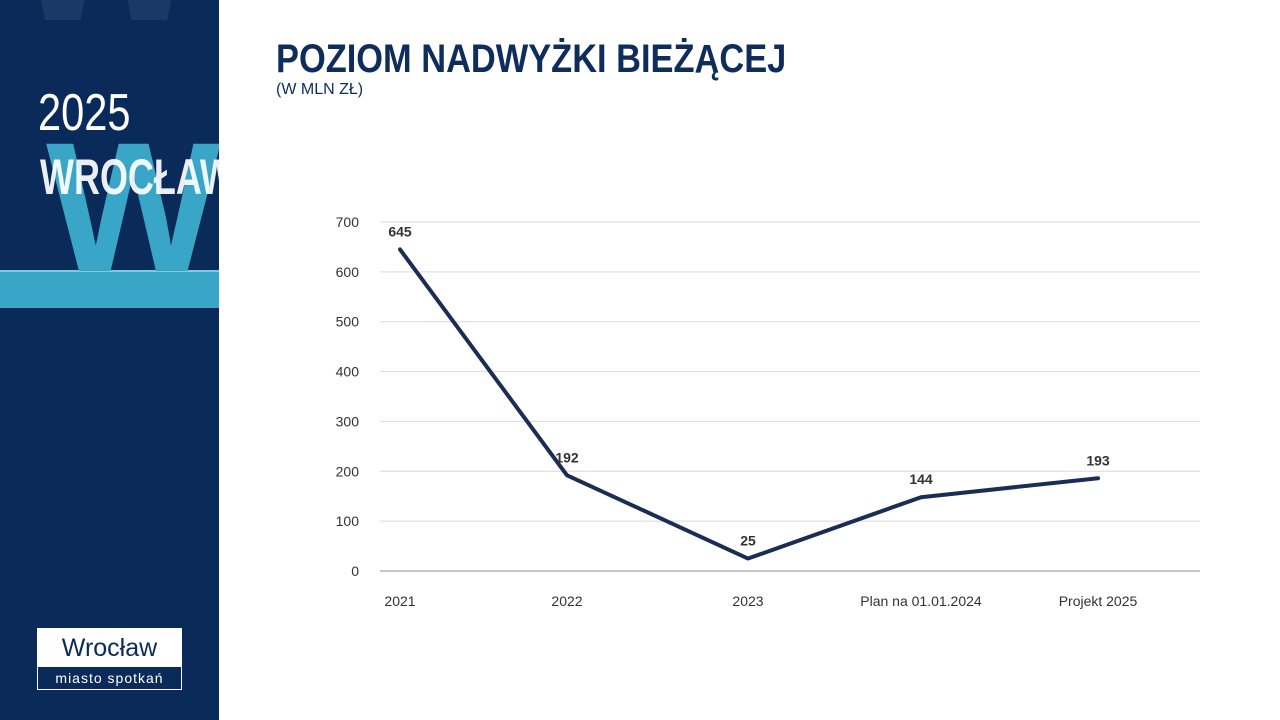  What do you see at coordinates (348, 372) in the screenshot?
I see `y-tick-label: 400` at bounding box center [348, 372].